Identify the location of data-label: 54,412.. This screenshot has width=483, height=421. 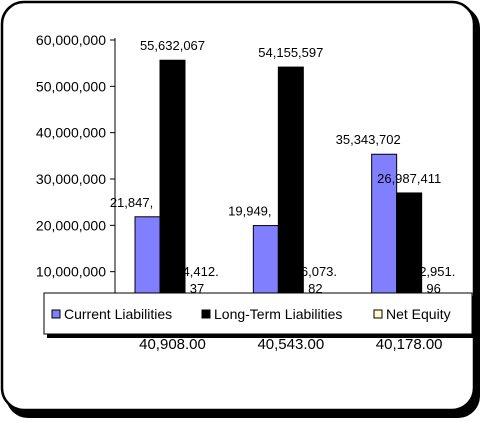
(196, 271).